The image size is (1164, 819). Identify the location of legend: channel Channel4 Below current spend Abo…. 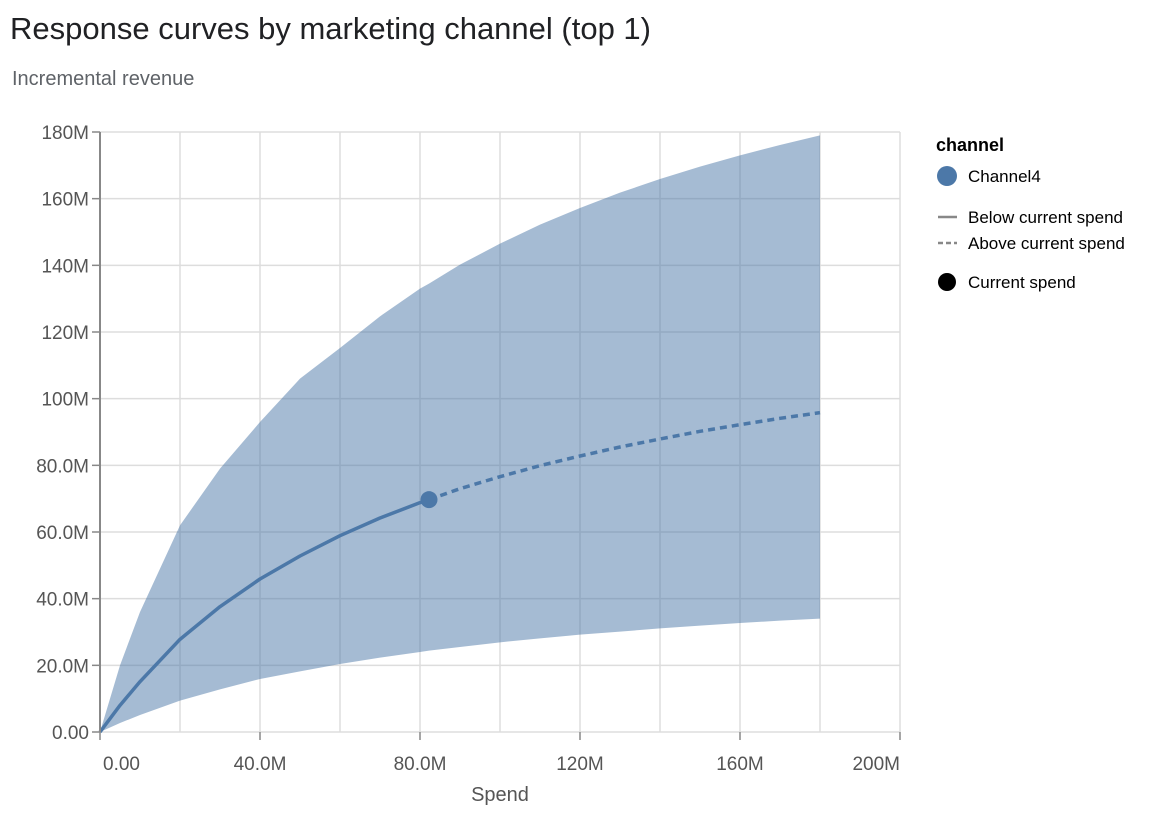
(1030, 213).